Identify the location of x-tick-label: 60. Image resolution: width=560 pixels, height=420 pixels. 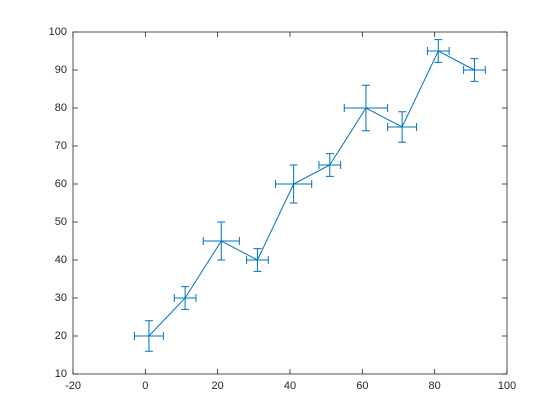
(362, 386).